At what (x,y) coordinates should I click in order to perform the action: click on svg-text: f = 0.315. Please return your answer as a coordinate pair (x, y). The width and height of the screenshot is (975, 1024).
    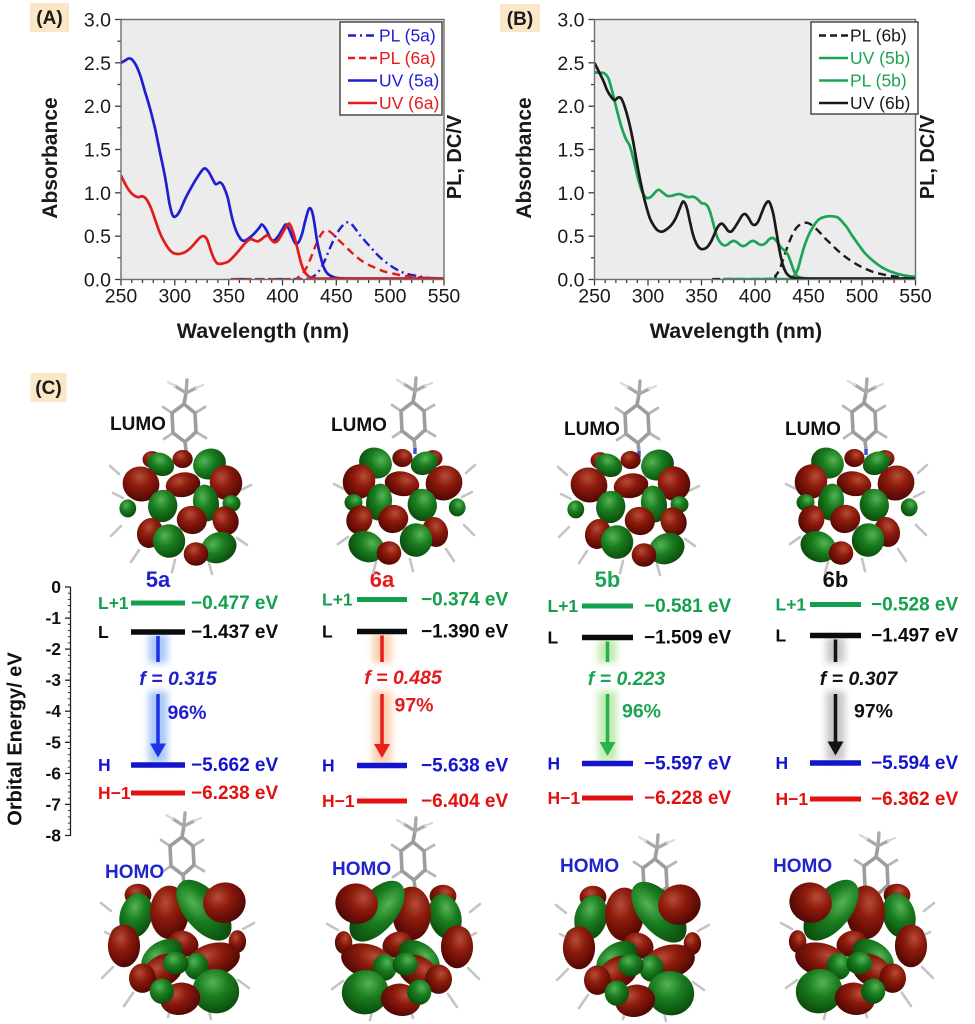
    Looking at the image, I should click on (178, 679).